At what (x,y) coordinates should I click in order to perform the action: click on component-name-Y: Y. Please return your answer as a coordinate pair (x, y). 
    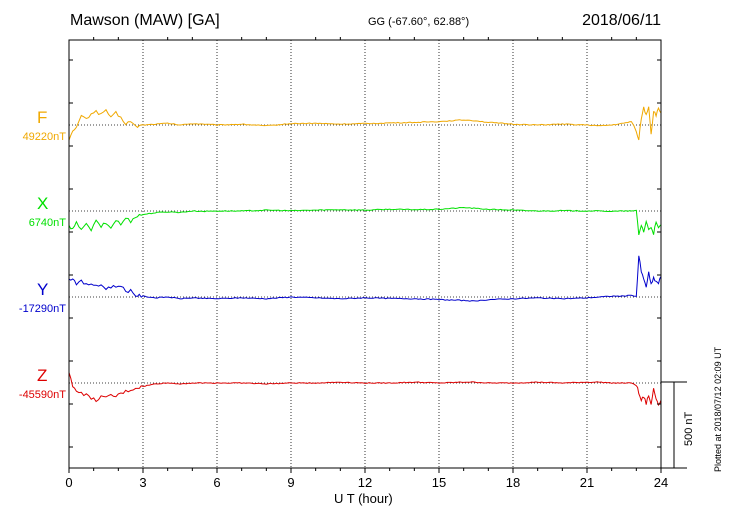
    Looking at the image, I should click on (43, 289).